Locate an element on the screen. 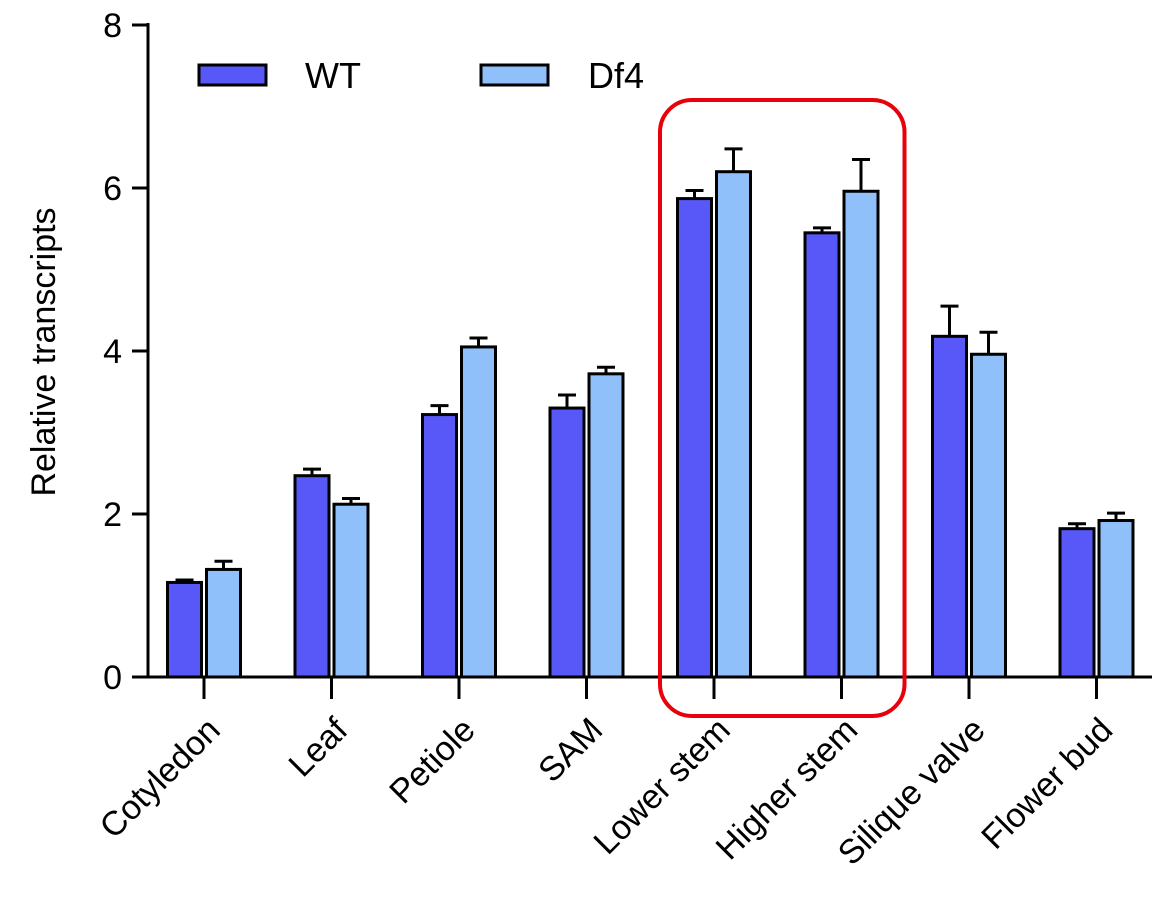 The image size is (1163, 916). category-label: Cotyledon is located at coordinates (160, 778).